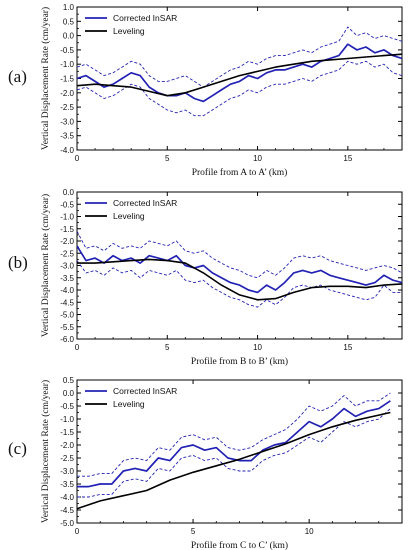  What do you see at coordinates (67, 327) in the screenshot?
I see `y-tick-label: -5.5` at bounding box center [67, 327].